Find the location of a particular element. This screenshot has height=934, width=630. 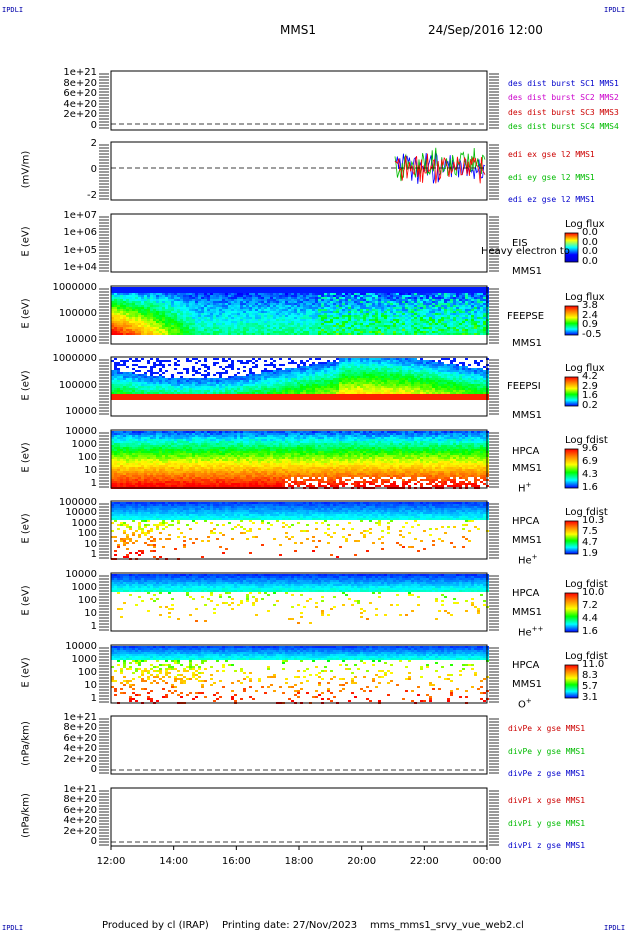

footer-file: mms_mms1_srvy_vue_web2.cl is located at coordinates (447, 925).